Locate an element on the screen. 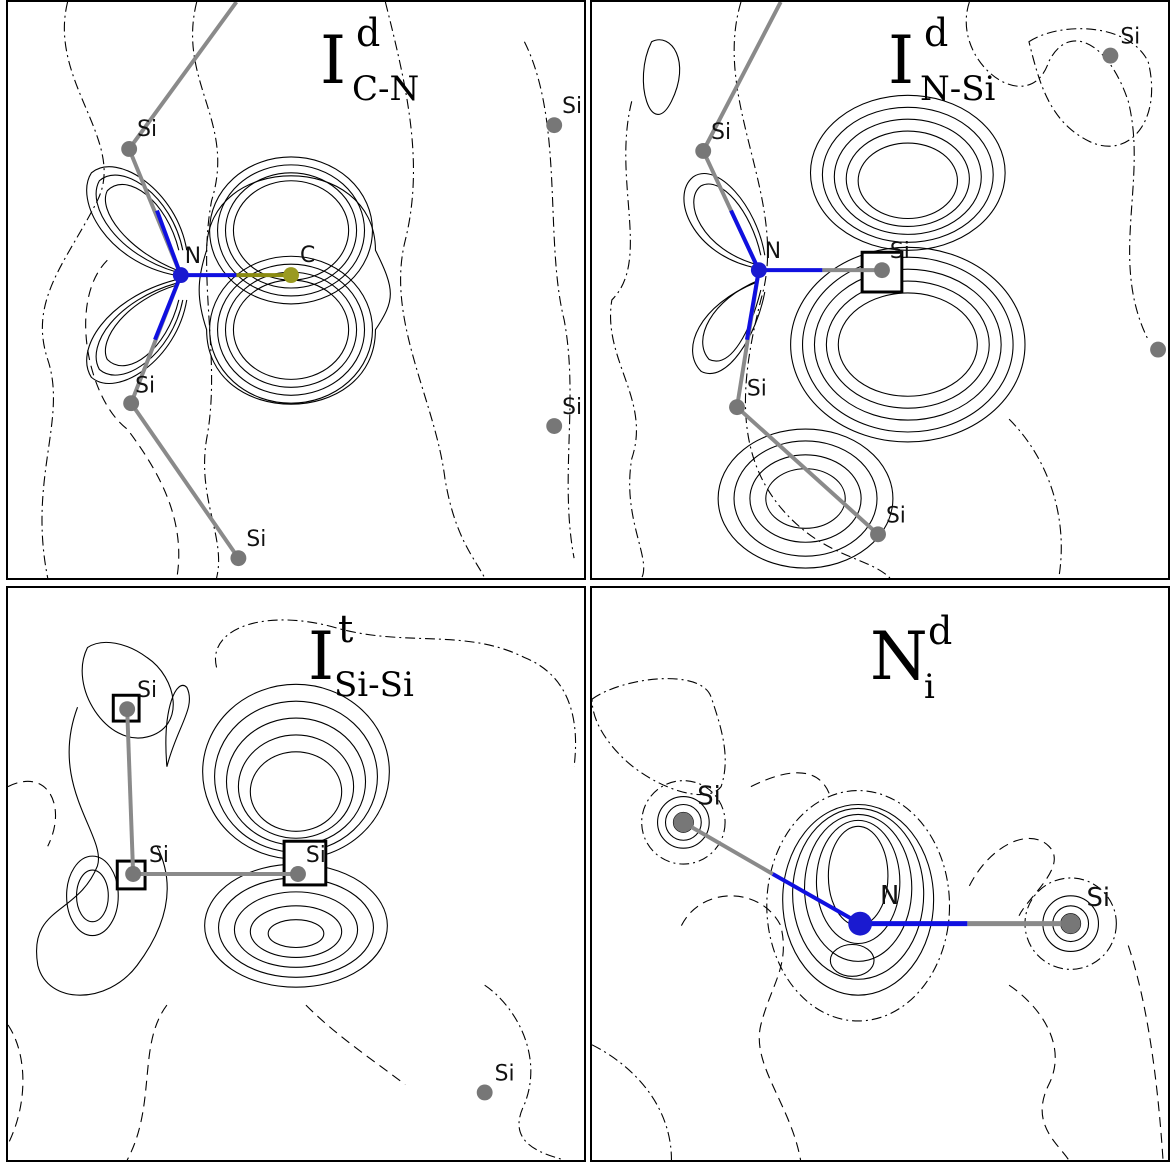 The image size is (1170, 1162). title-sub: C-N is located at coordinates (386, 89).